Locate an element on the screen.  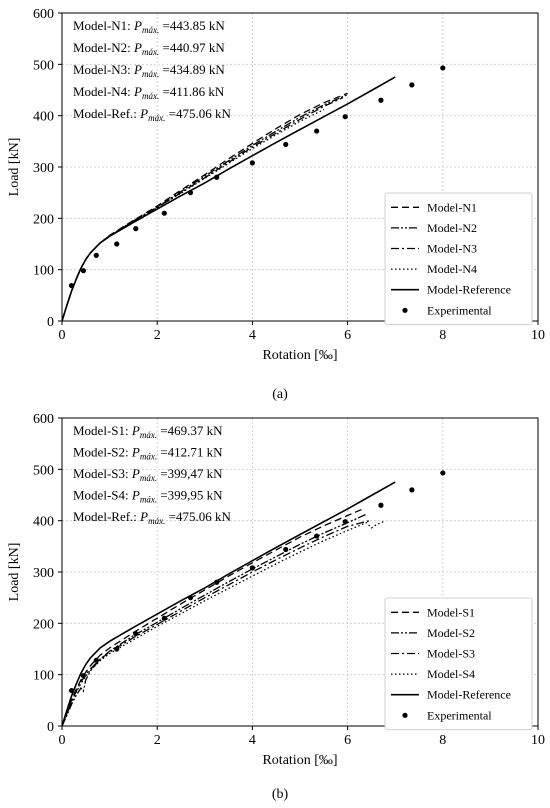
panel-caption: (a) is located at coordinates (280, 394).